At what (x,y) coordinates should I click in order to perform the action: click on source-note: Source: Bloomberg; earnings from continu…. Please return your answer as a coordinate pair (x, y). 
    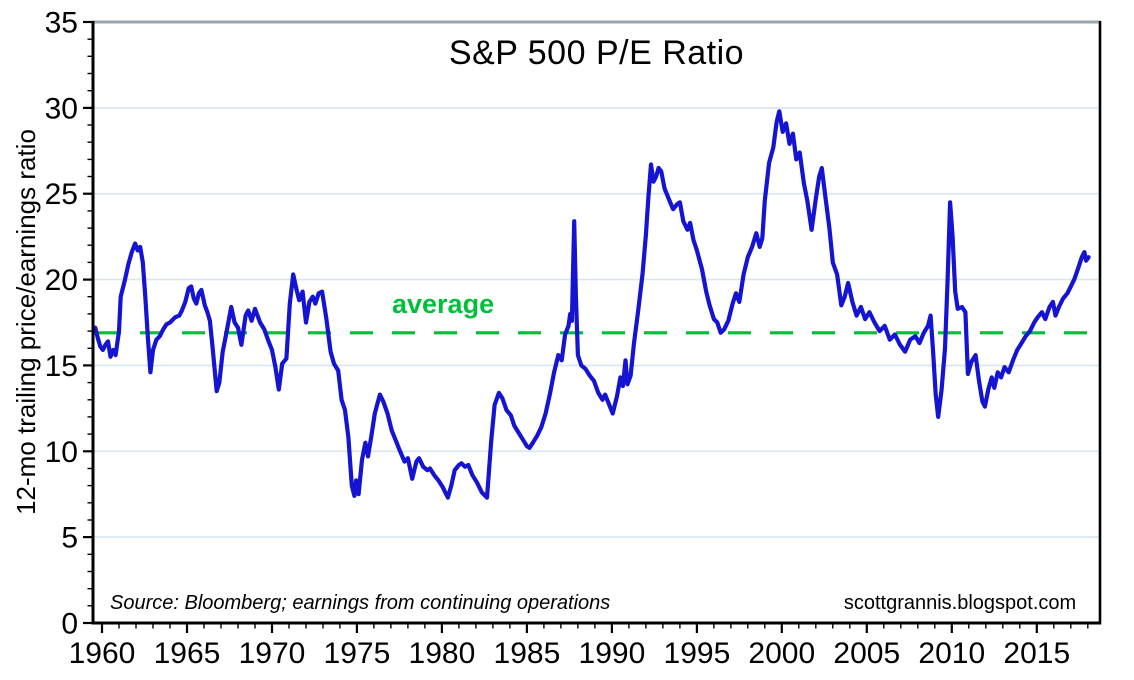
    Looking at the image, I should click on (360, 603).